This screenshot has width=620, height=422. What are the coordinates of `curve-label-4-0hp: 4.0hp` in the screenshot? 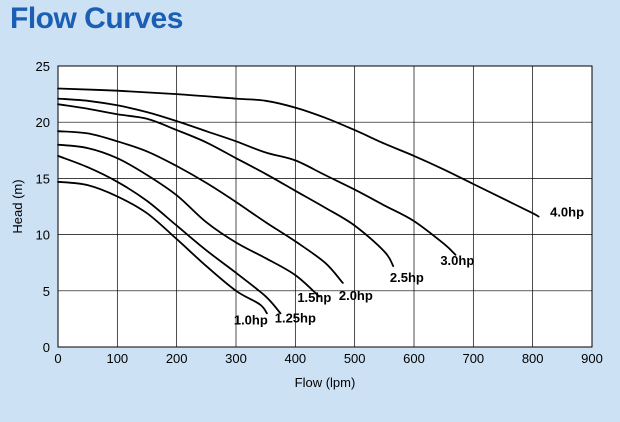 It's located at (567, 212).